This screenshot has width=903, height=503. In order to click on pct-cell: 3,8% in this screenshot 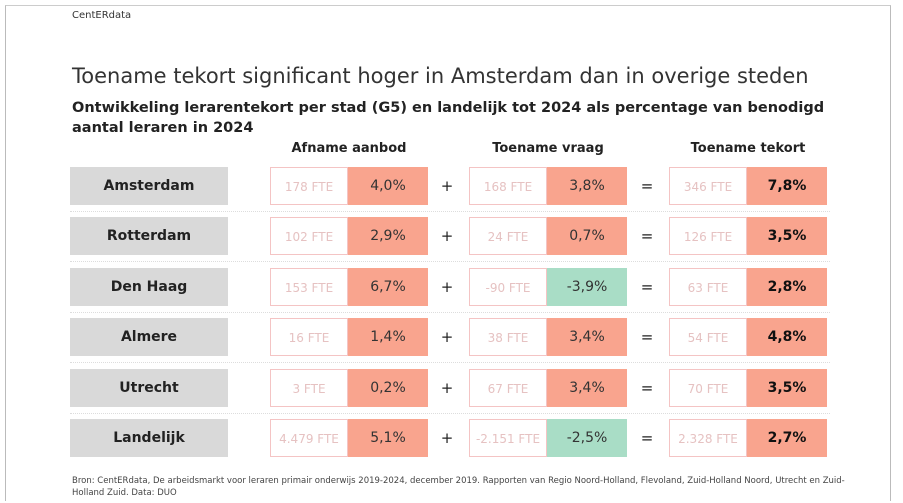, I will do `click(587, 186)`.